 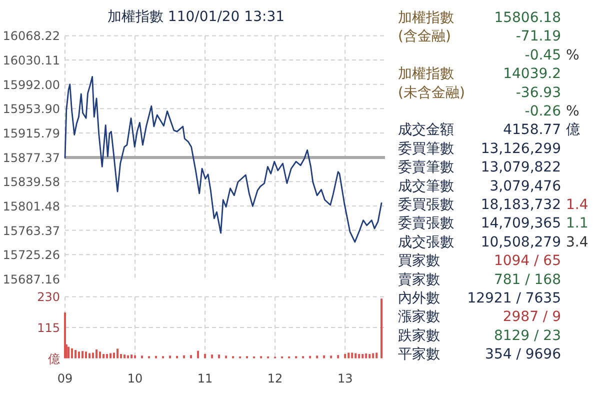 What do you see at coordinates (426, 242) in the screenshot?
I see `category-label: 成交張數` at bounding box center [426, 242].